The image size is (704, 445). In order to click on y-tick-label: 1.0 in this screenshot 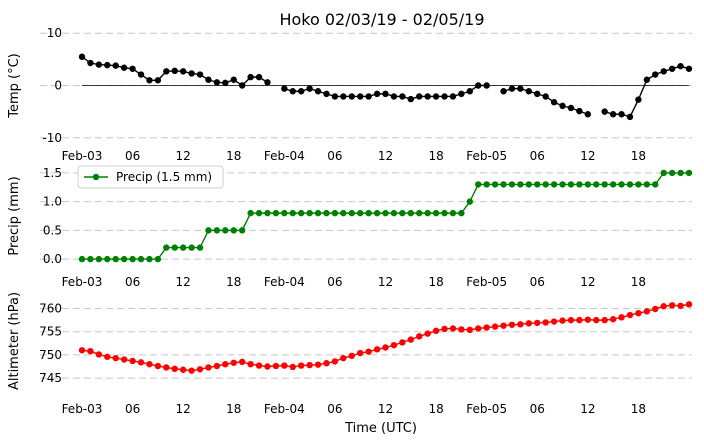, I will do `click(52, 202)`.